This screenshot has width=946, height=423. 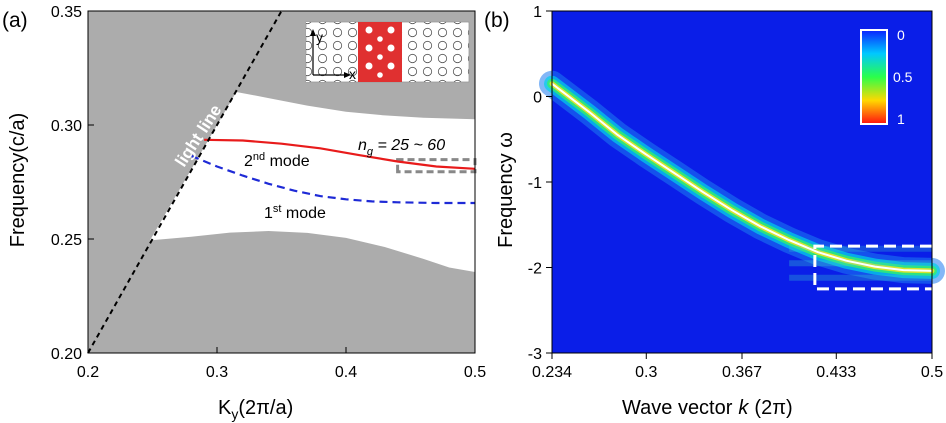 What do you see at coordinates (932, 372) in the screenshot?
I see `panel-b-x-tick-label: 0.5` at bounding box center [932, 372].